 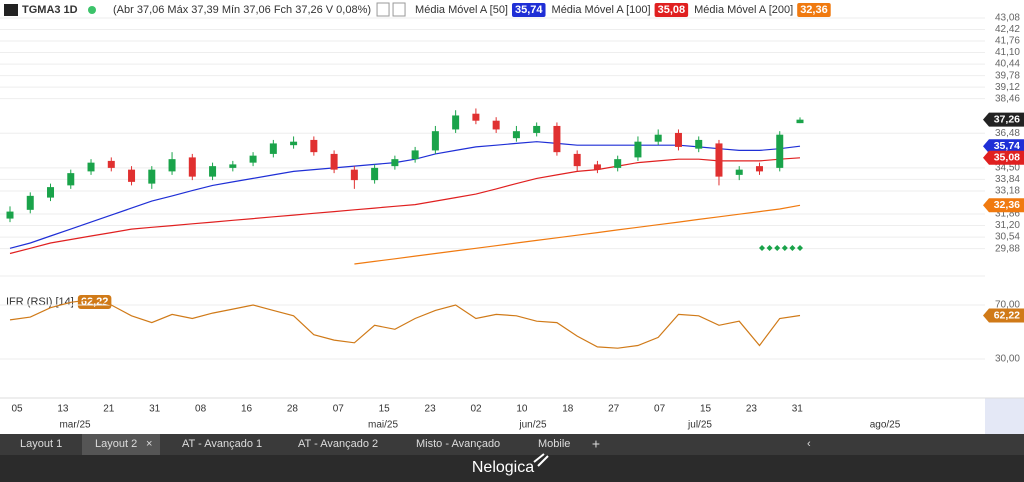 I want to click on x-tick-label: 21, so click(x=109, y=409).